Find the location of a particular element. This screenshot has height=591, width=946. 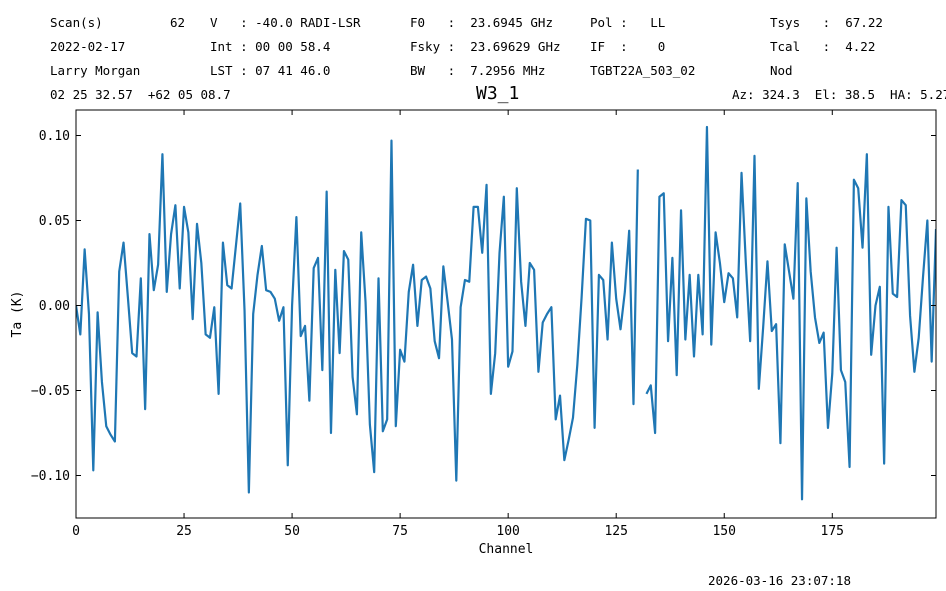

header-f0: F0 : 23.6945 GHz is located at coordinates (481, 22).